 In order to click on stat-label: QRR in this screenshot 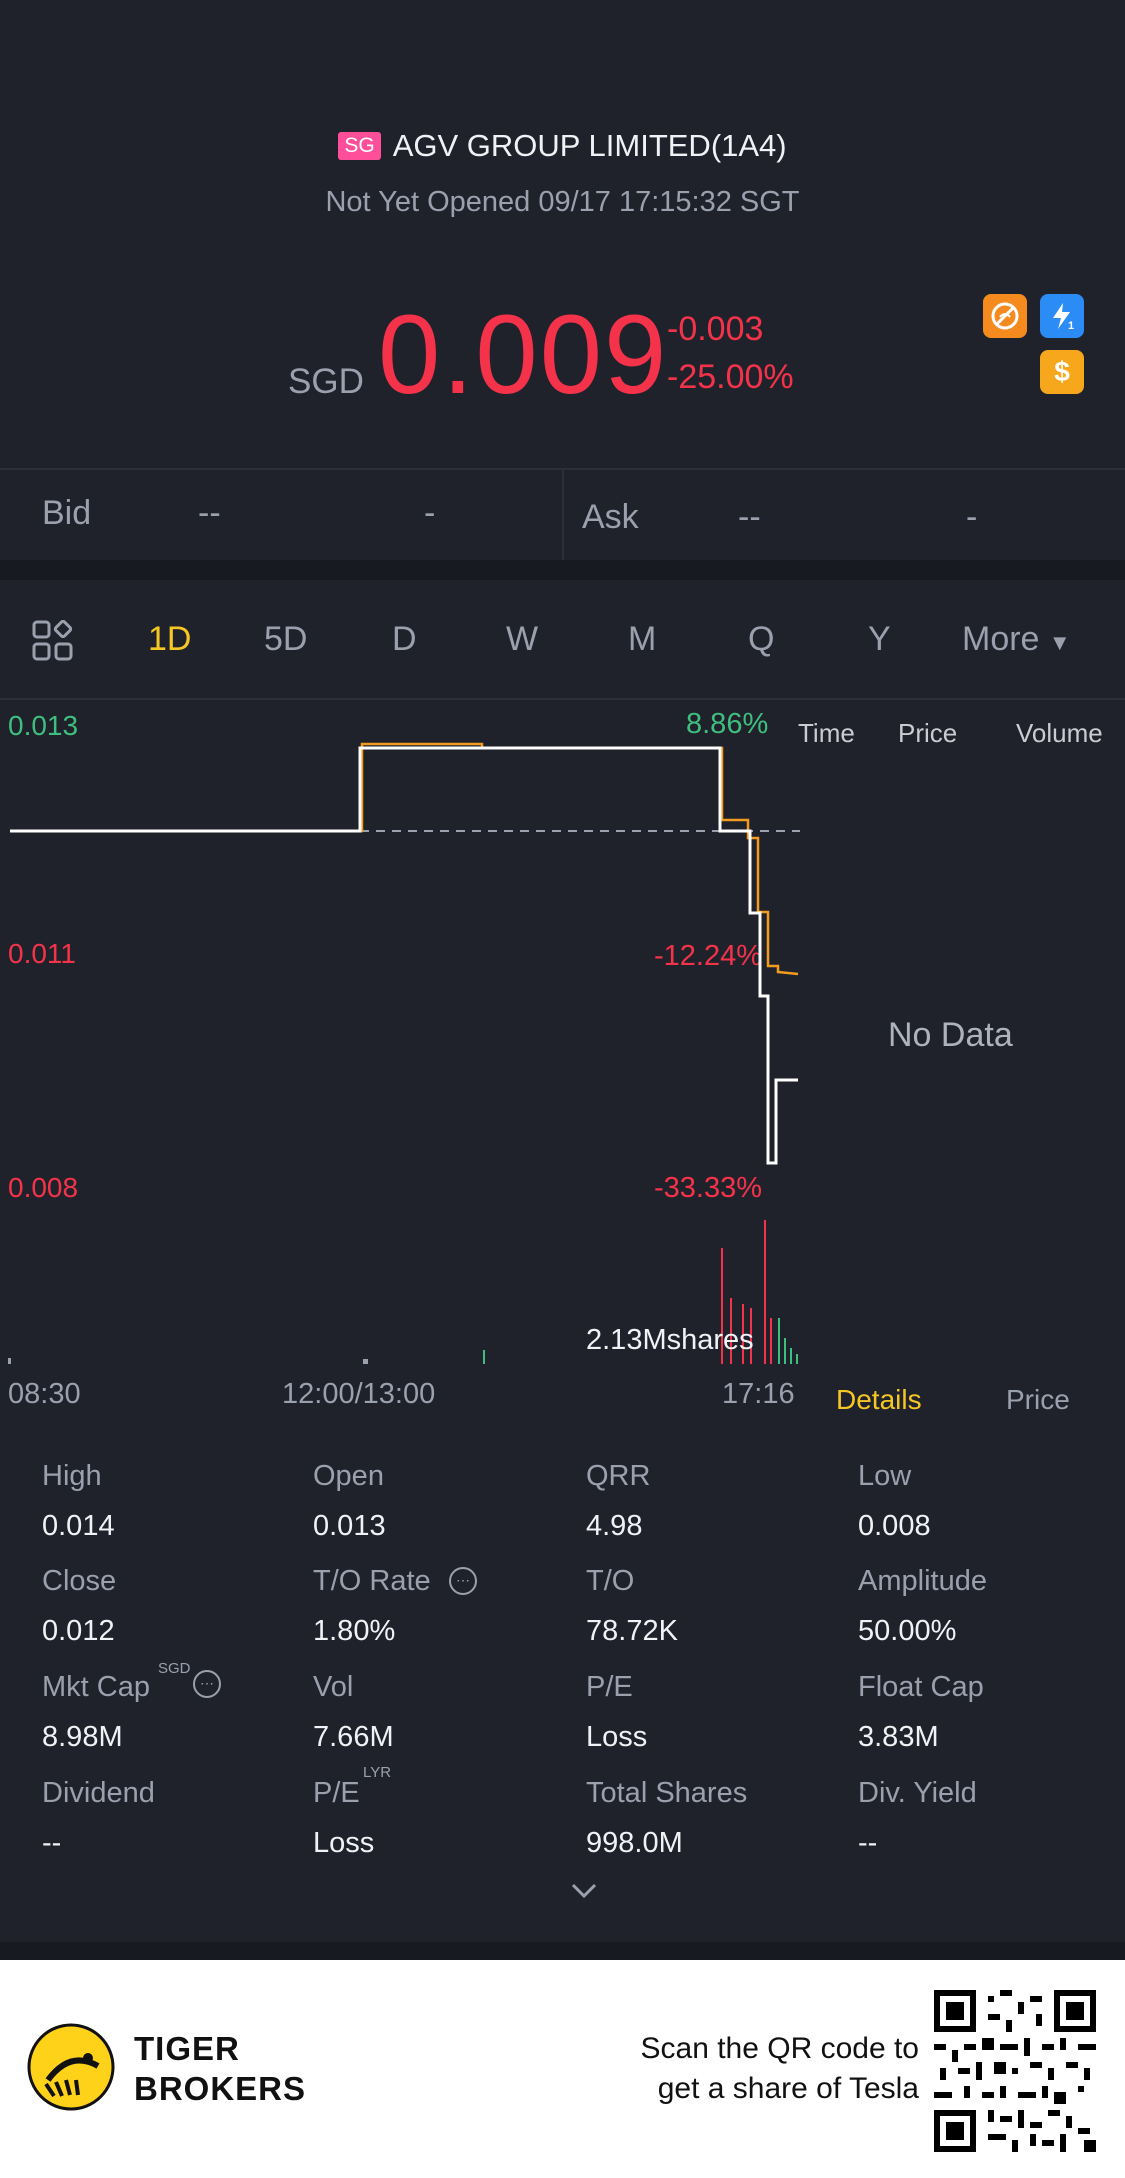, I will do `click(618, 1476)`.